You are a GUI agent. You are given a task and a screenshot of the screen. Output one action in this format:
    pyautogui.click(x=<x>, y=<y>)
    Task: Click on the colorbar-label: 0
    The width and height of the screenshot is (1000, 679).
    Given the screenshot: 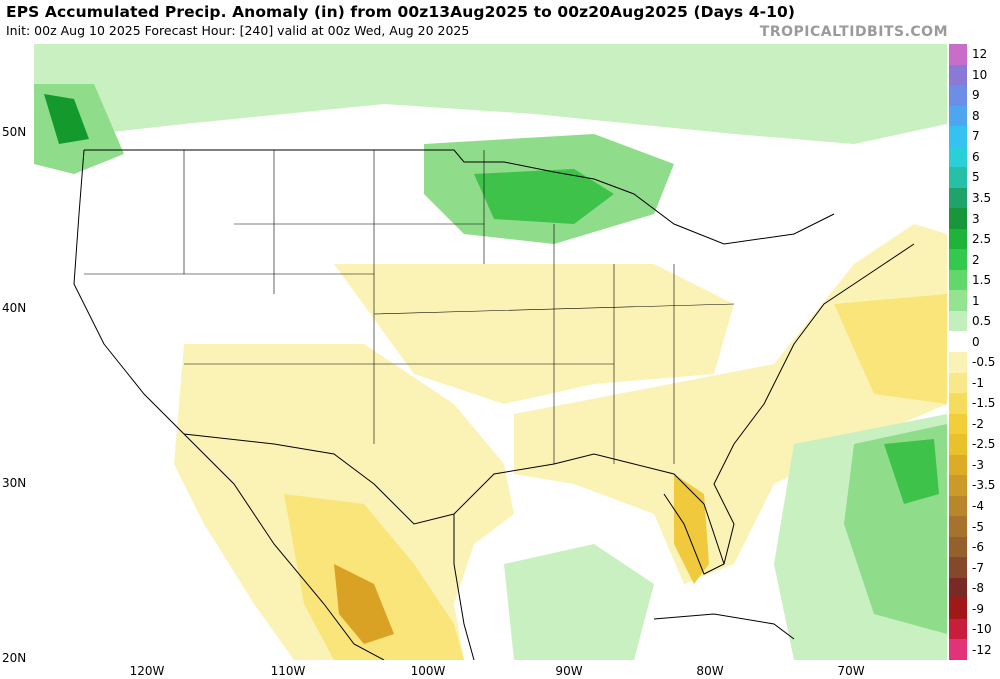 What is the action you would take?
    pyautogui.click(x=976, y=341)
    